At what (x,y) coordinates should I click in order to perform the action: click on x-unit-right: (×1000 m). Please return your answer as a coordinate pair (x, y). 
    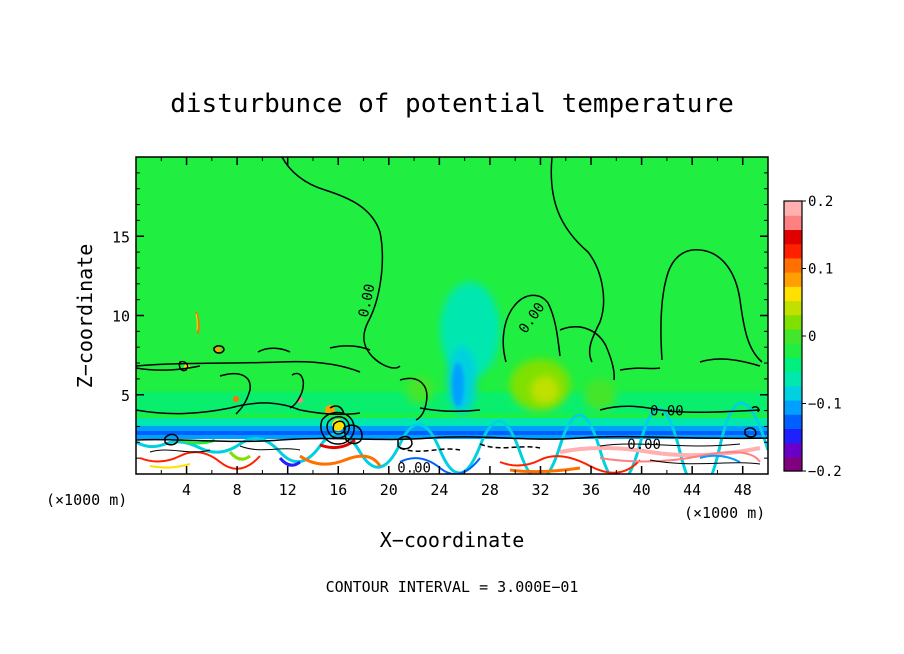
    Looking at the image, I should click on (724, 513).